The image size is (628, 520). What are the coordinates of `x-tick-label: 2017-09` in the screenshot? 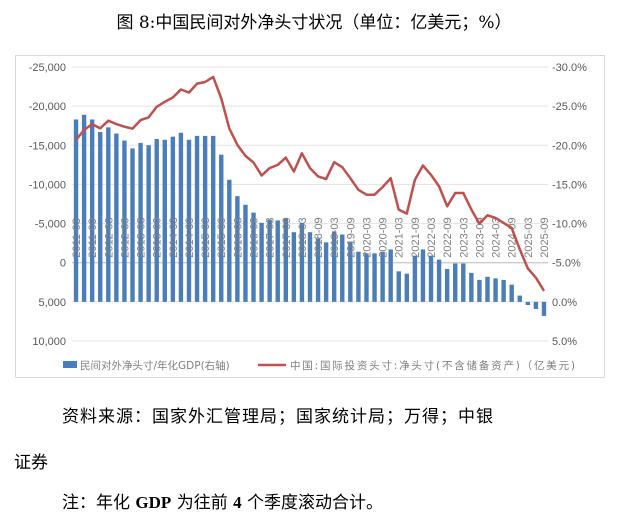 It's located at (287, 237).